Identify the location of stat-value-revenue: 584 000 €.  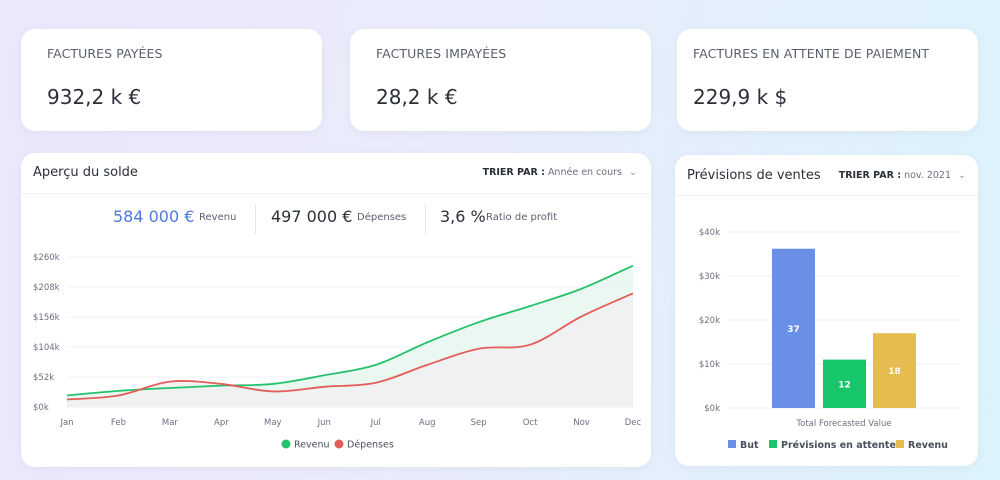
(154, 216).